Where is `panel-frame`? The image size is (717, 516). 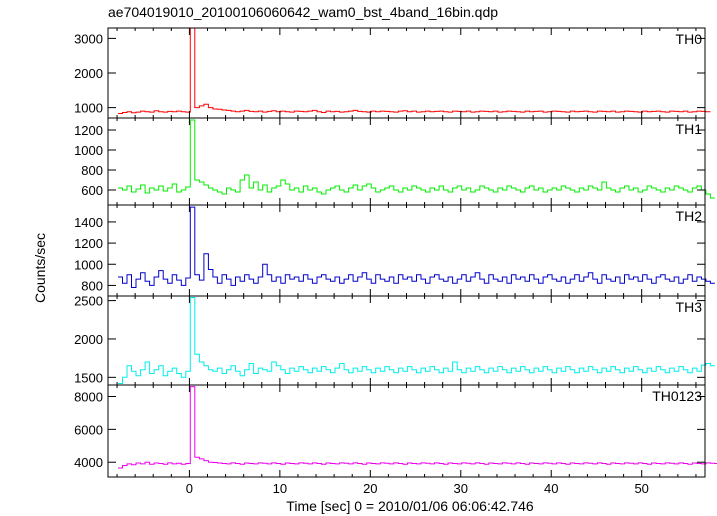
panel-frame is located at coordinates (406, 73).